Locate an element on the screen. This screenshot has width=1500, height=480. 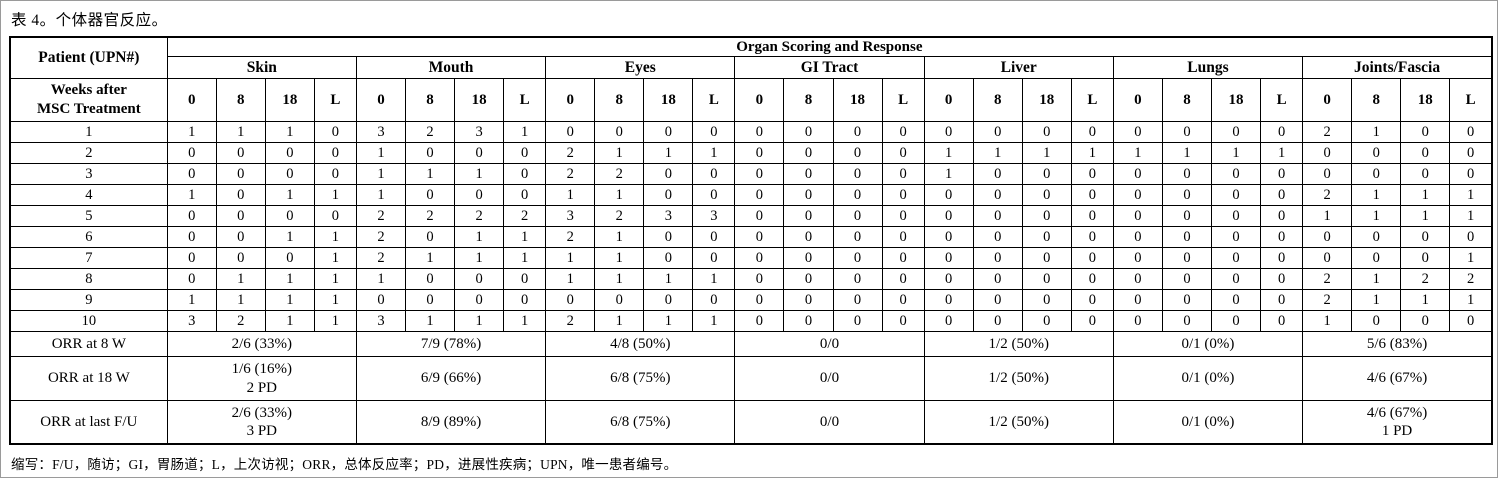
orr-value-line: 6/9 (66%) is located at coordinates (451, 378).